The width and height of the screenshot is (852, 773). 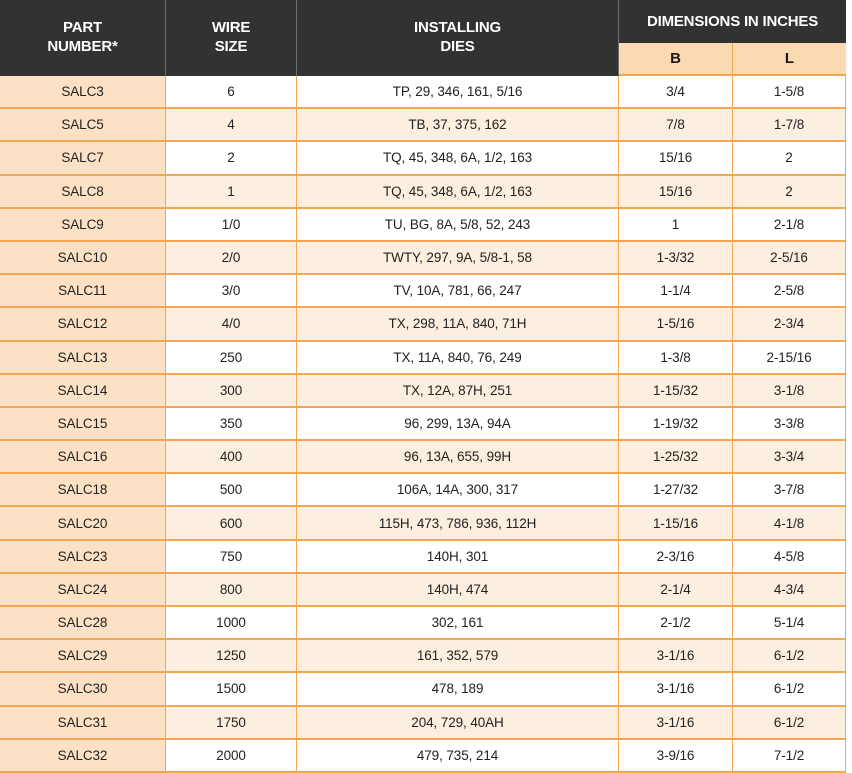 I want to click on dies-cell: 204, 729, 40AH, so click(x=458, y=722).